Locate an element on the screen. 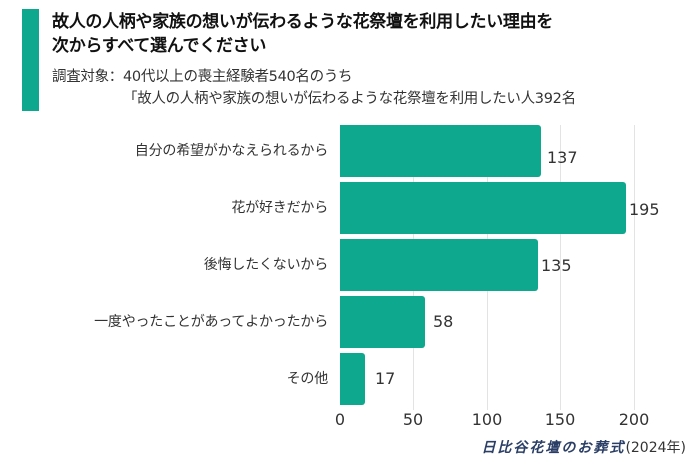 The width and height of the screenshot is (700, 467). bar-value-label: 195 is located at coordinates (644, 209).